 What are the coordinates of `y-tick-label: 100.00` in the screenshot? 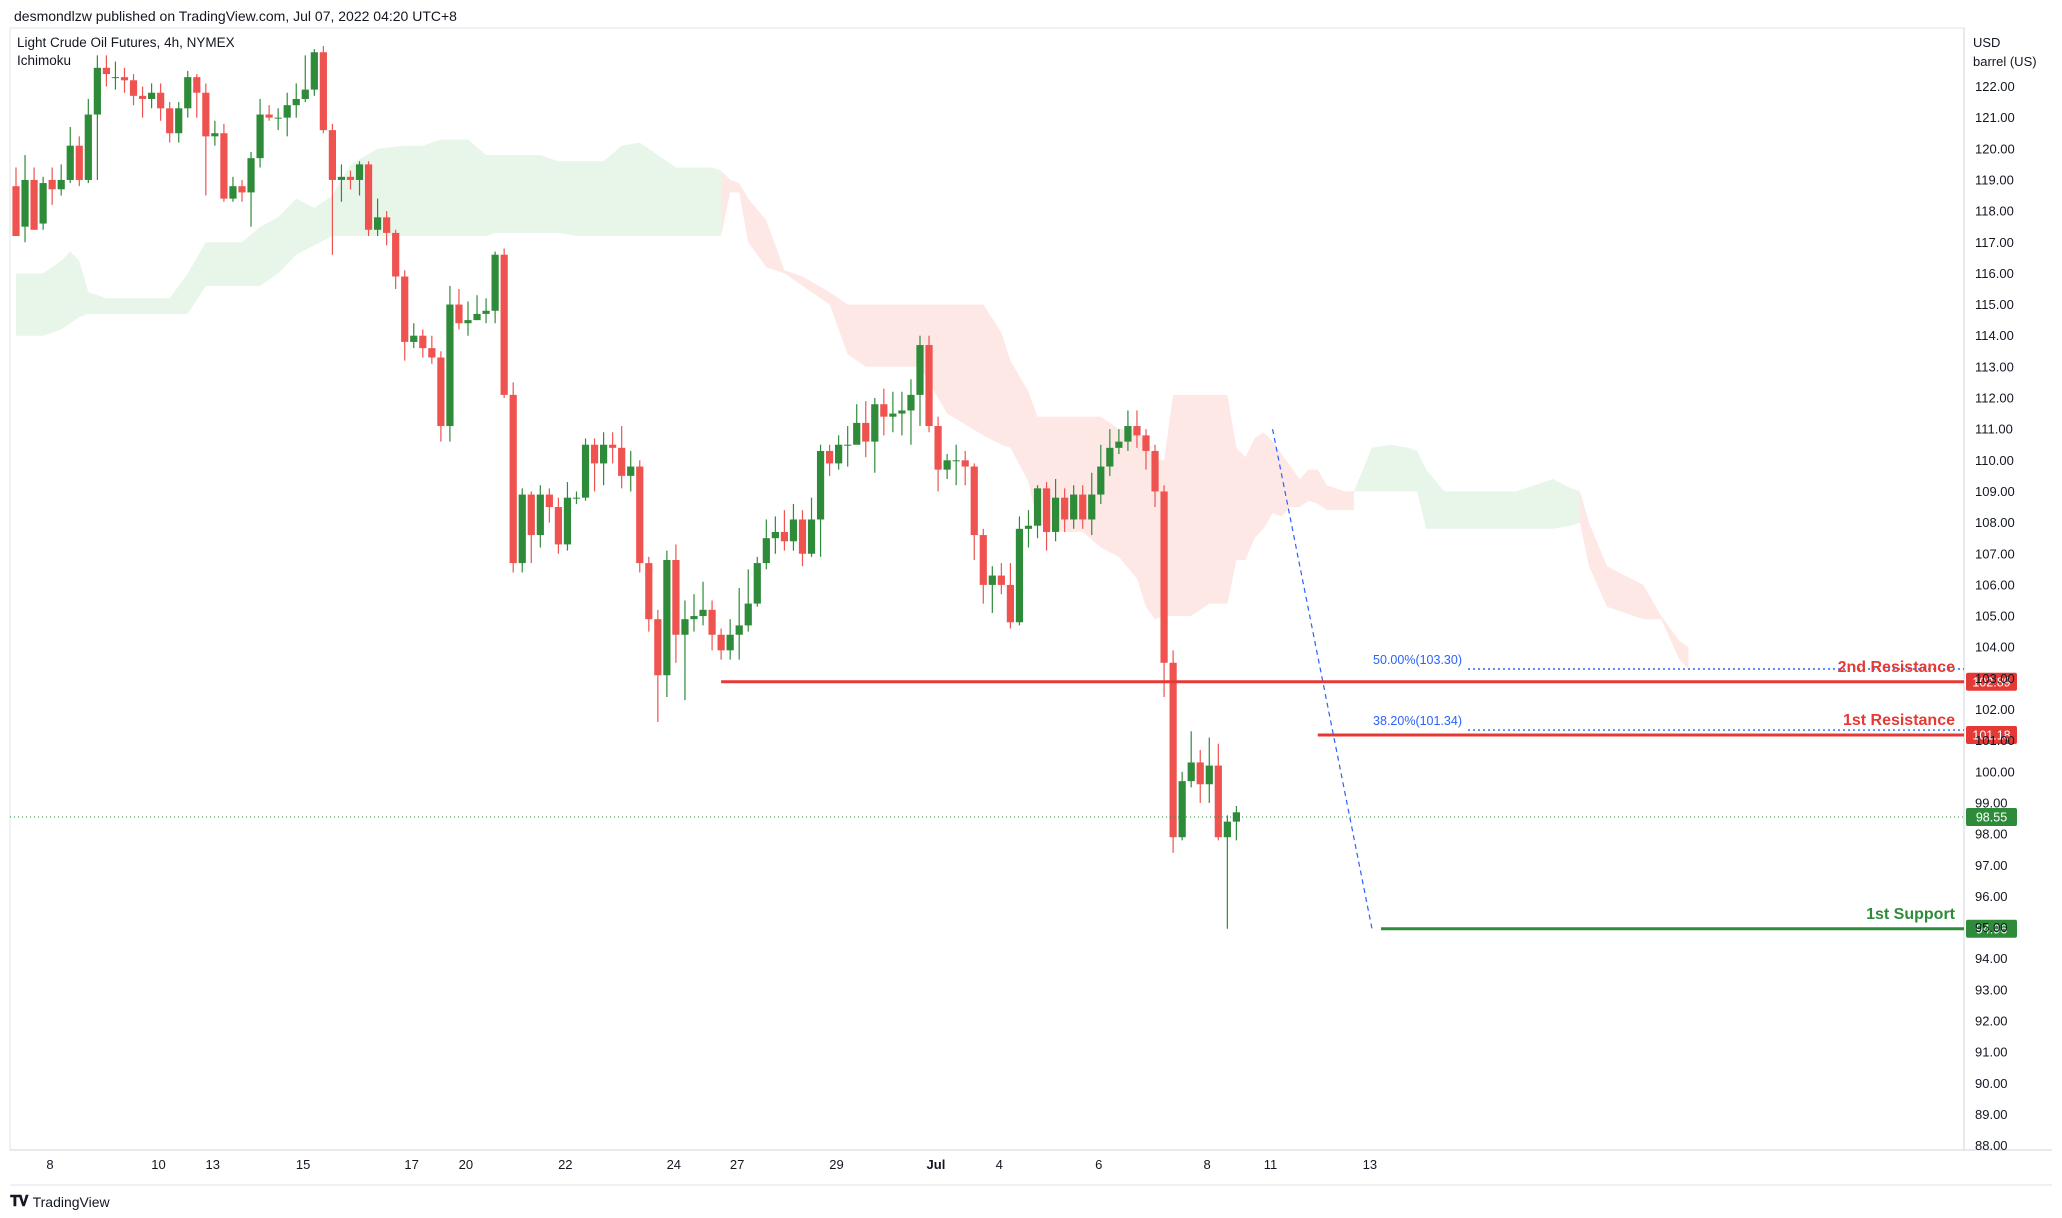 It's located at (1995, 771).